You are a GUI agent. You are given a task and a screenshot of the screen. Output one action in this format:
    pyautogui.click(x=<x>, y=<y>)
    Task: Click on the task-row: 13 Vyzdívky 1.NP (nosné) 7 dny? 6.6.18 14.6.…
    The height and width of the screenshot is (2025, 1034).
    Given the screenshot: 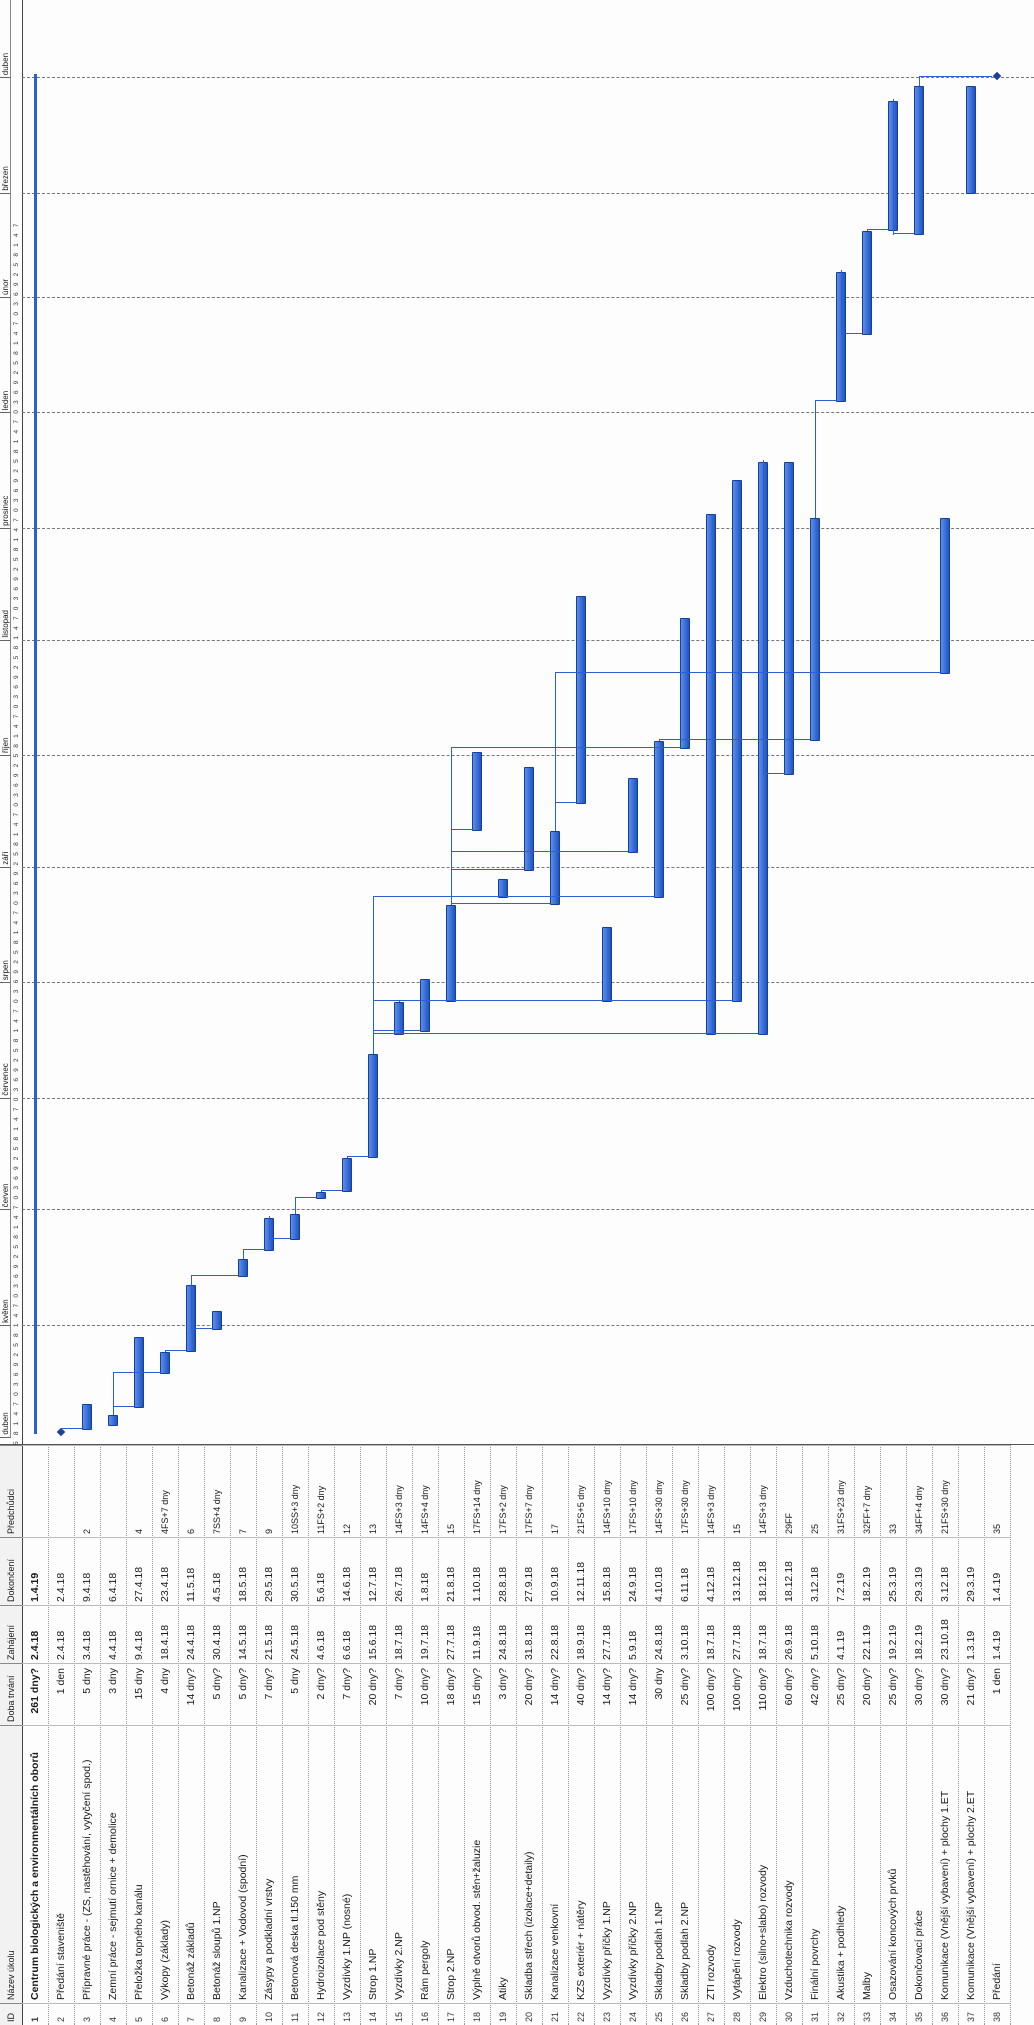 What is the action you would take?
    pyautogui.click(x=347, y=1735)
    